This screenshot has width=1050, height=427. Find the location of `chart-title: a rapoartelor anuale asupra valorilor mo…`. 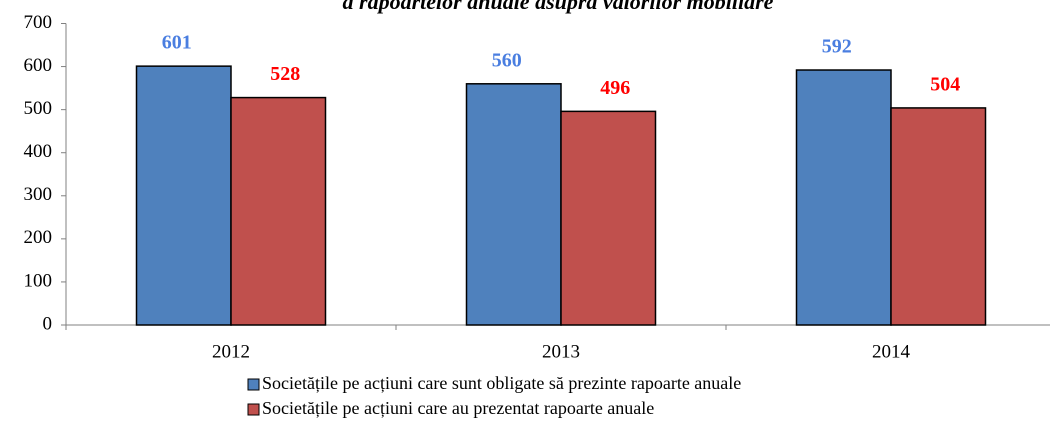

chart-title: a rapoartelor anuale asupra valorilor mo… is located at coordinates (558, 7).